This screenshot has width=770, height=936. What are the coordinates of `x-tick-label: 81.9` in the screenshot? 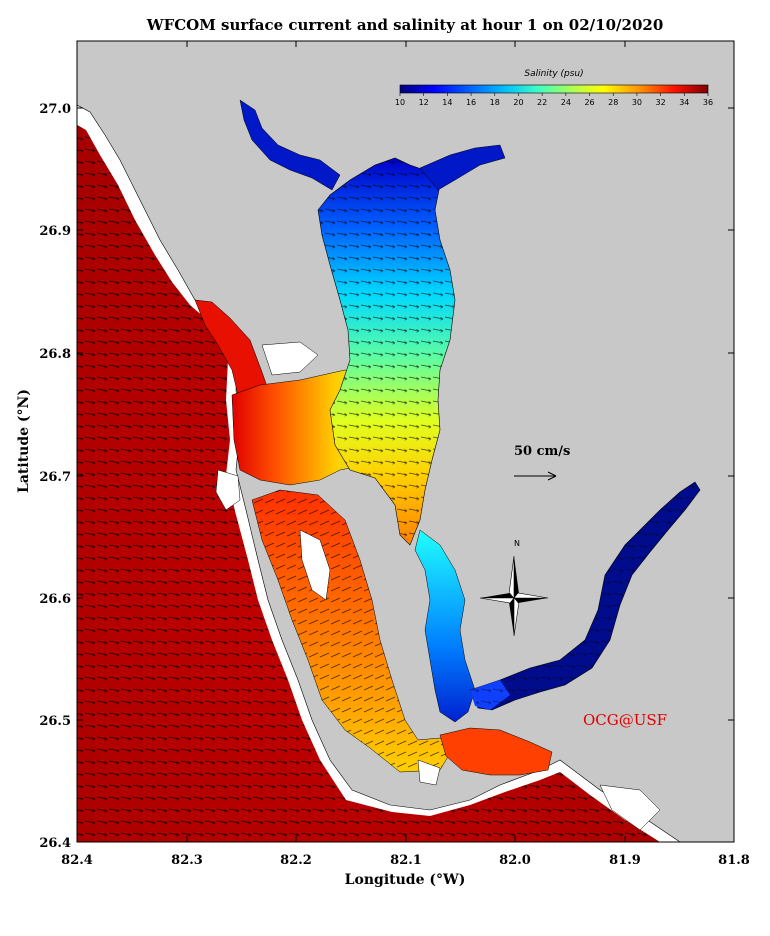 It's located at (625, 860).